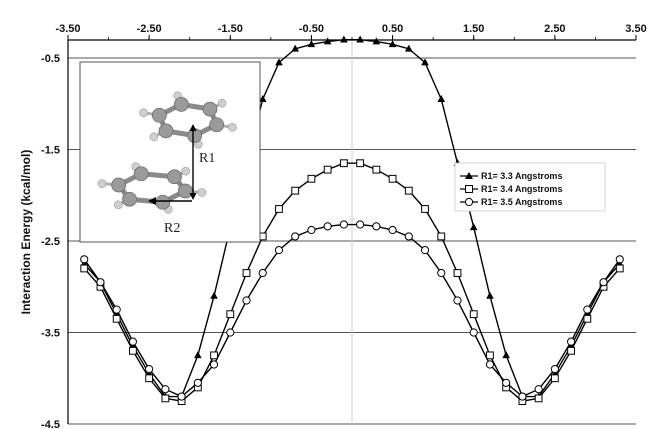  I want to click on y-tick-label: -3.5, so click(50, 334).